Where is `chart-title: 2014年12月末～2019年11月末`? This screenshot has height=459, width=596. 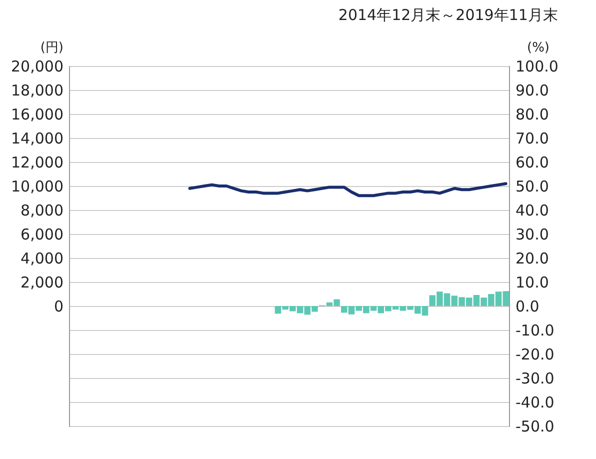
chart-title: 2014年12月末～2019年11月末 is located at coordinates (448, 15).